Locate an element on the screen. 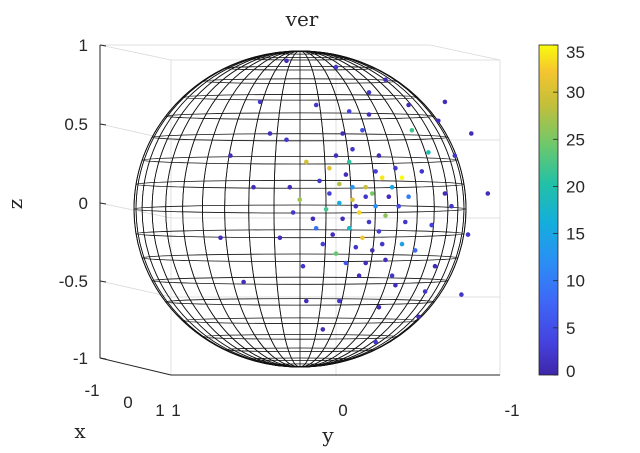  y-tick-label: 1 is located at coordinates (175, 410).